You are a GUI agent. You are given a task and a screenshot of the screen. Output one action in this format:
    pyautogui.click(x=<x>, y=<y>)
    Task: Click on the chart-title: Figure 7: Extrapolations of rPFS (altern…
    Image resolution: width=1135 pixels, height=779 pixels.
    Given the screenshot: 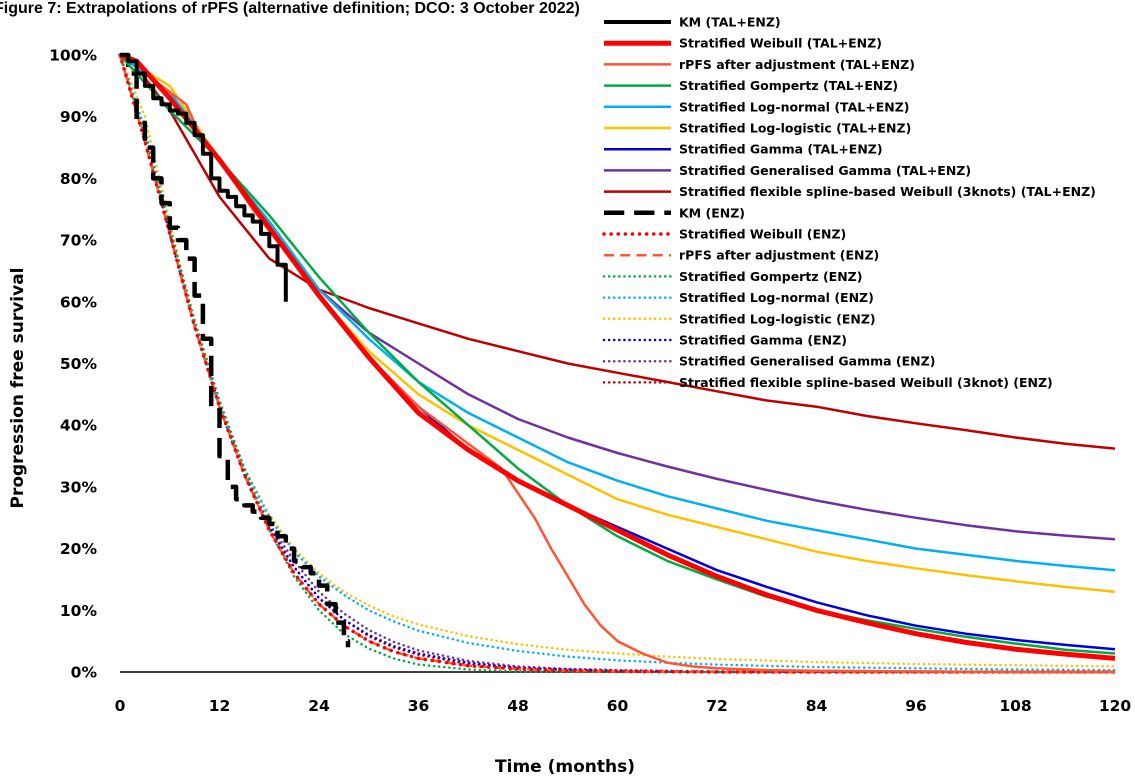 What is the action you would take?
    pyautogui.click(x=290, y=8)
    